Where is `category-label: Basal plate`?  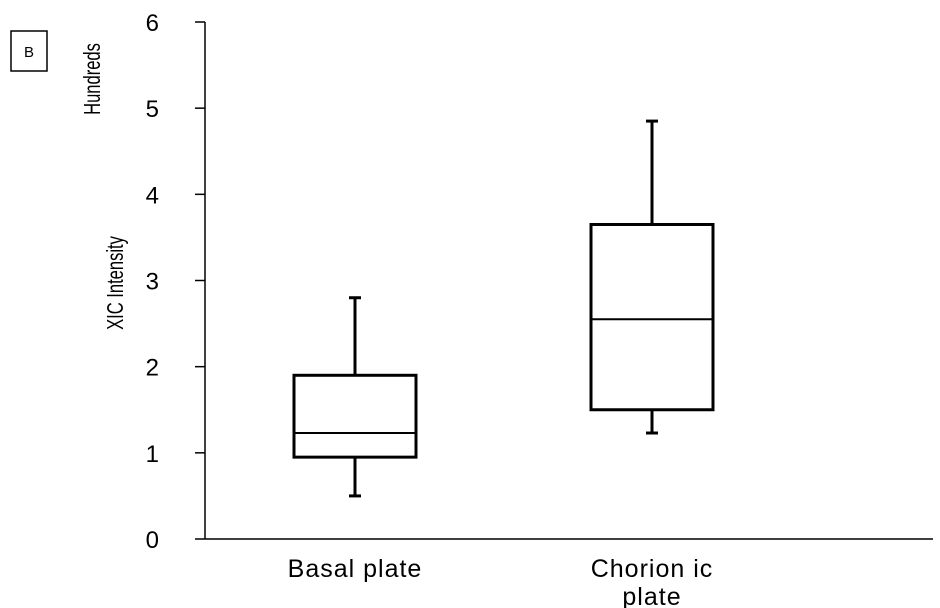 category-label: Basal plate is located at coordinates (355, 569).